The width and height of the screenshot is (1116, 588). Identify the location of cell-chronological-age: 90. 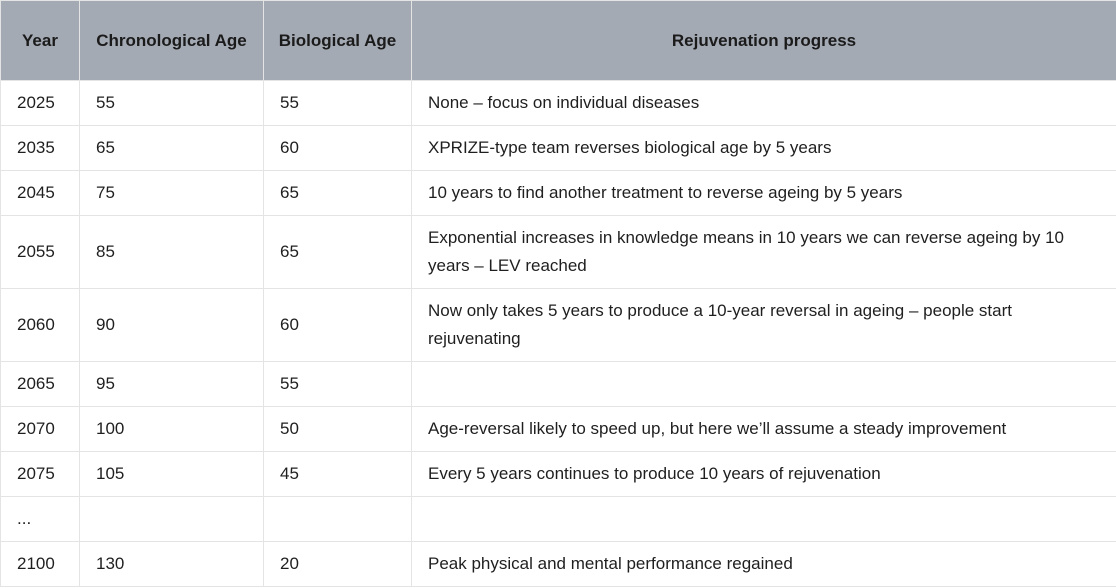
(171, 325).